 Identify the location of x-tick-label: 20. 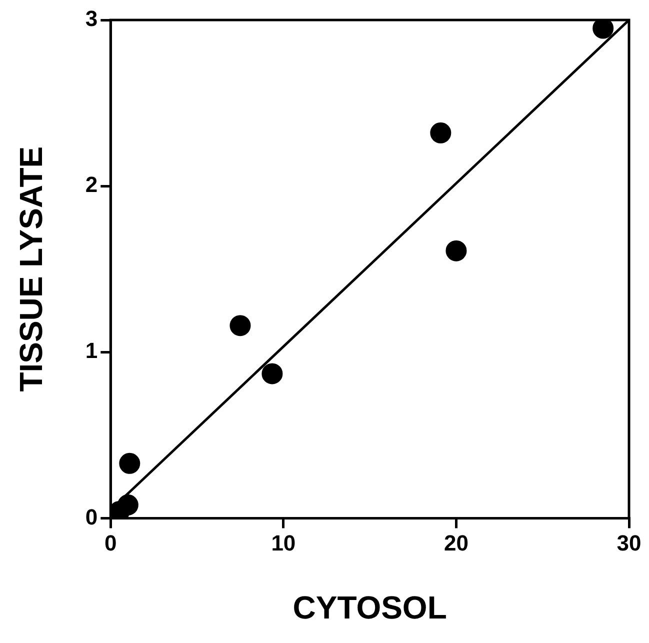
(456, 543).